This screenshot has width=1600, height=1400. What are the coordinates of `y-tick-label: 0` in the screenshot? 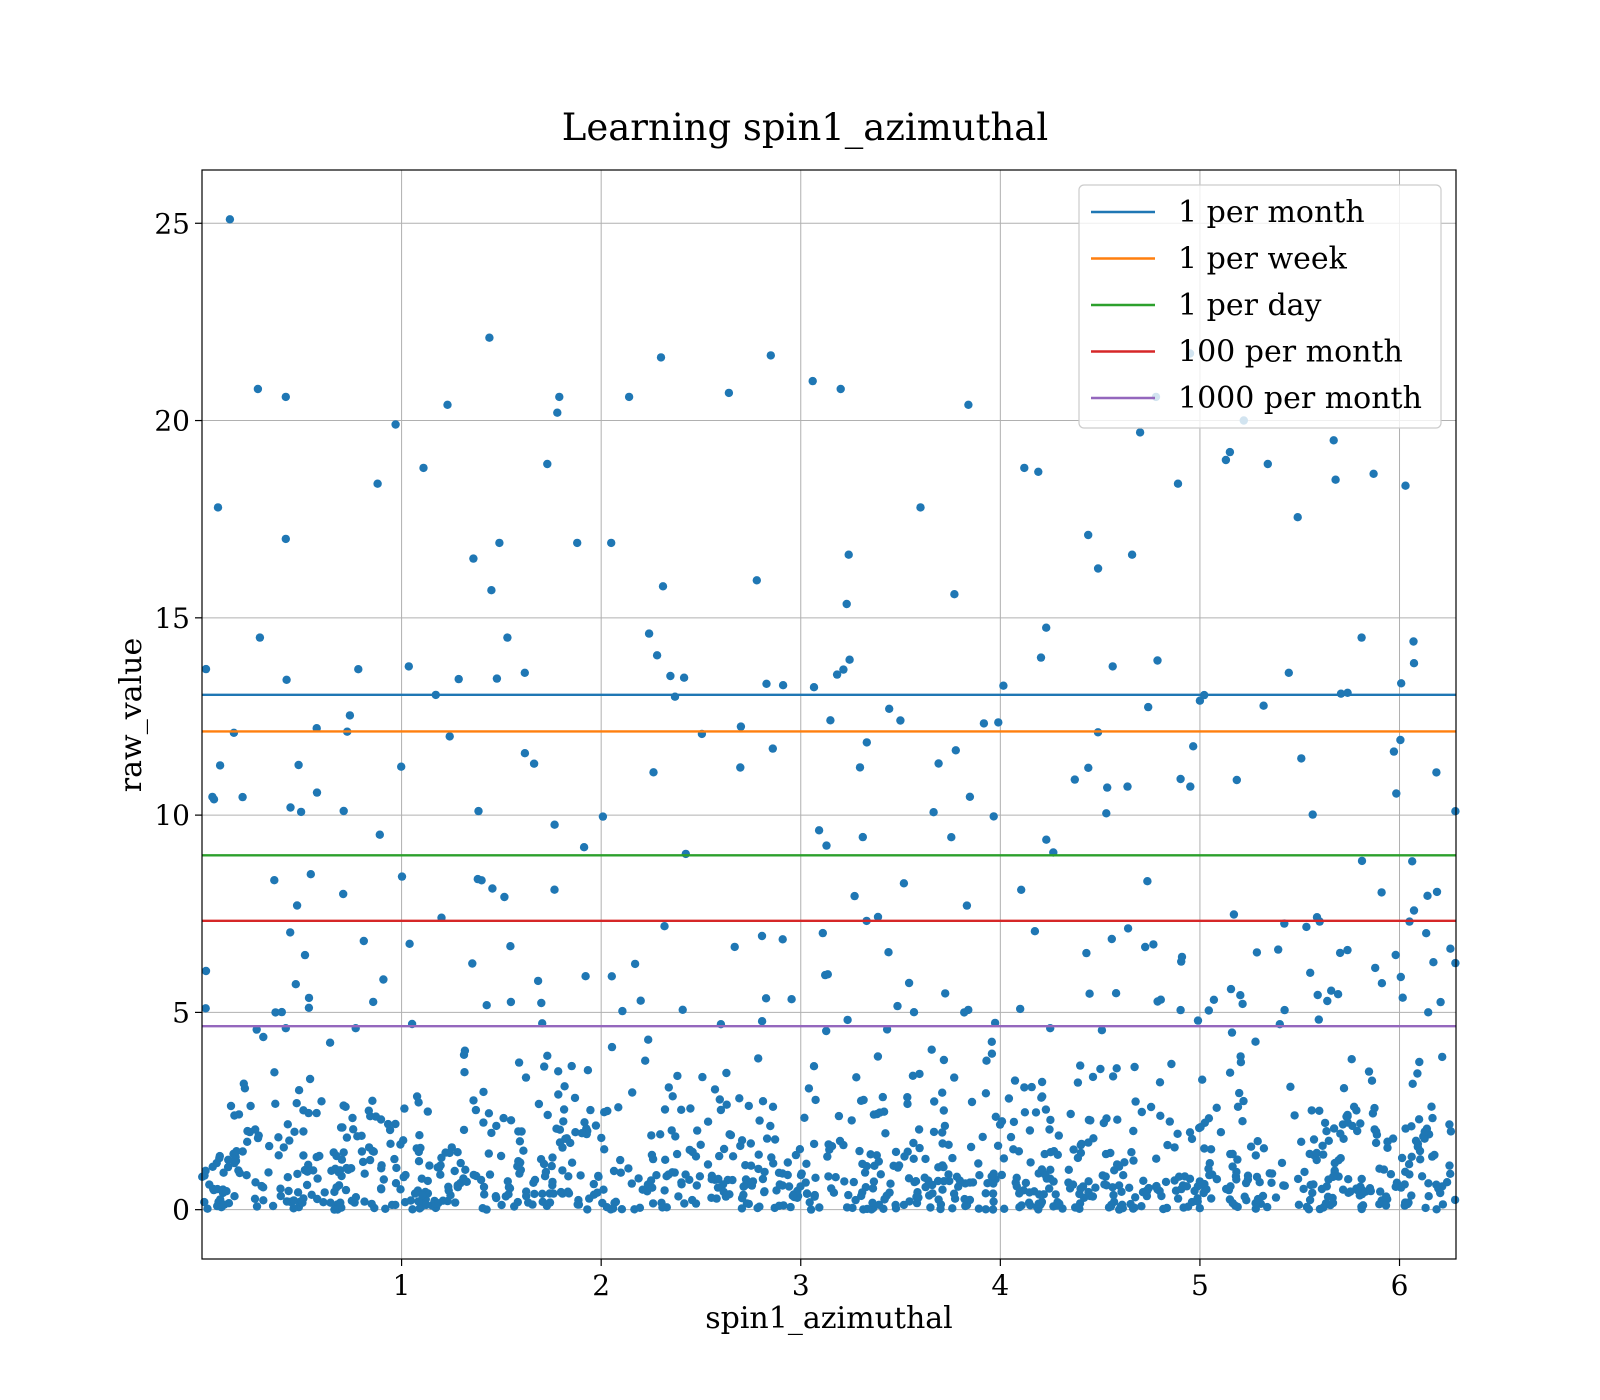 It's located at (181, 1210).